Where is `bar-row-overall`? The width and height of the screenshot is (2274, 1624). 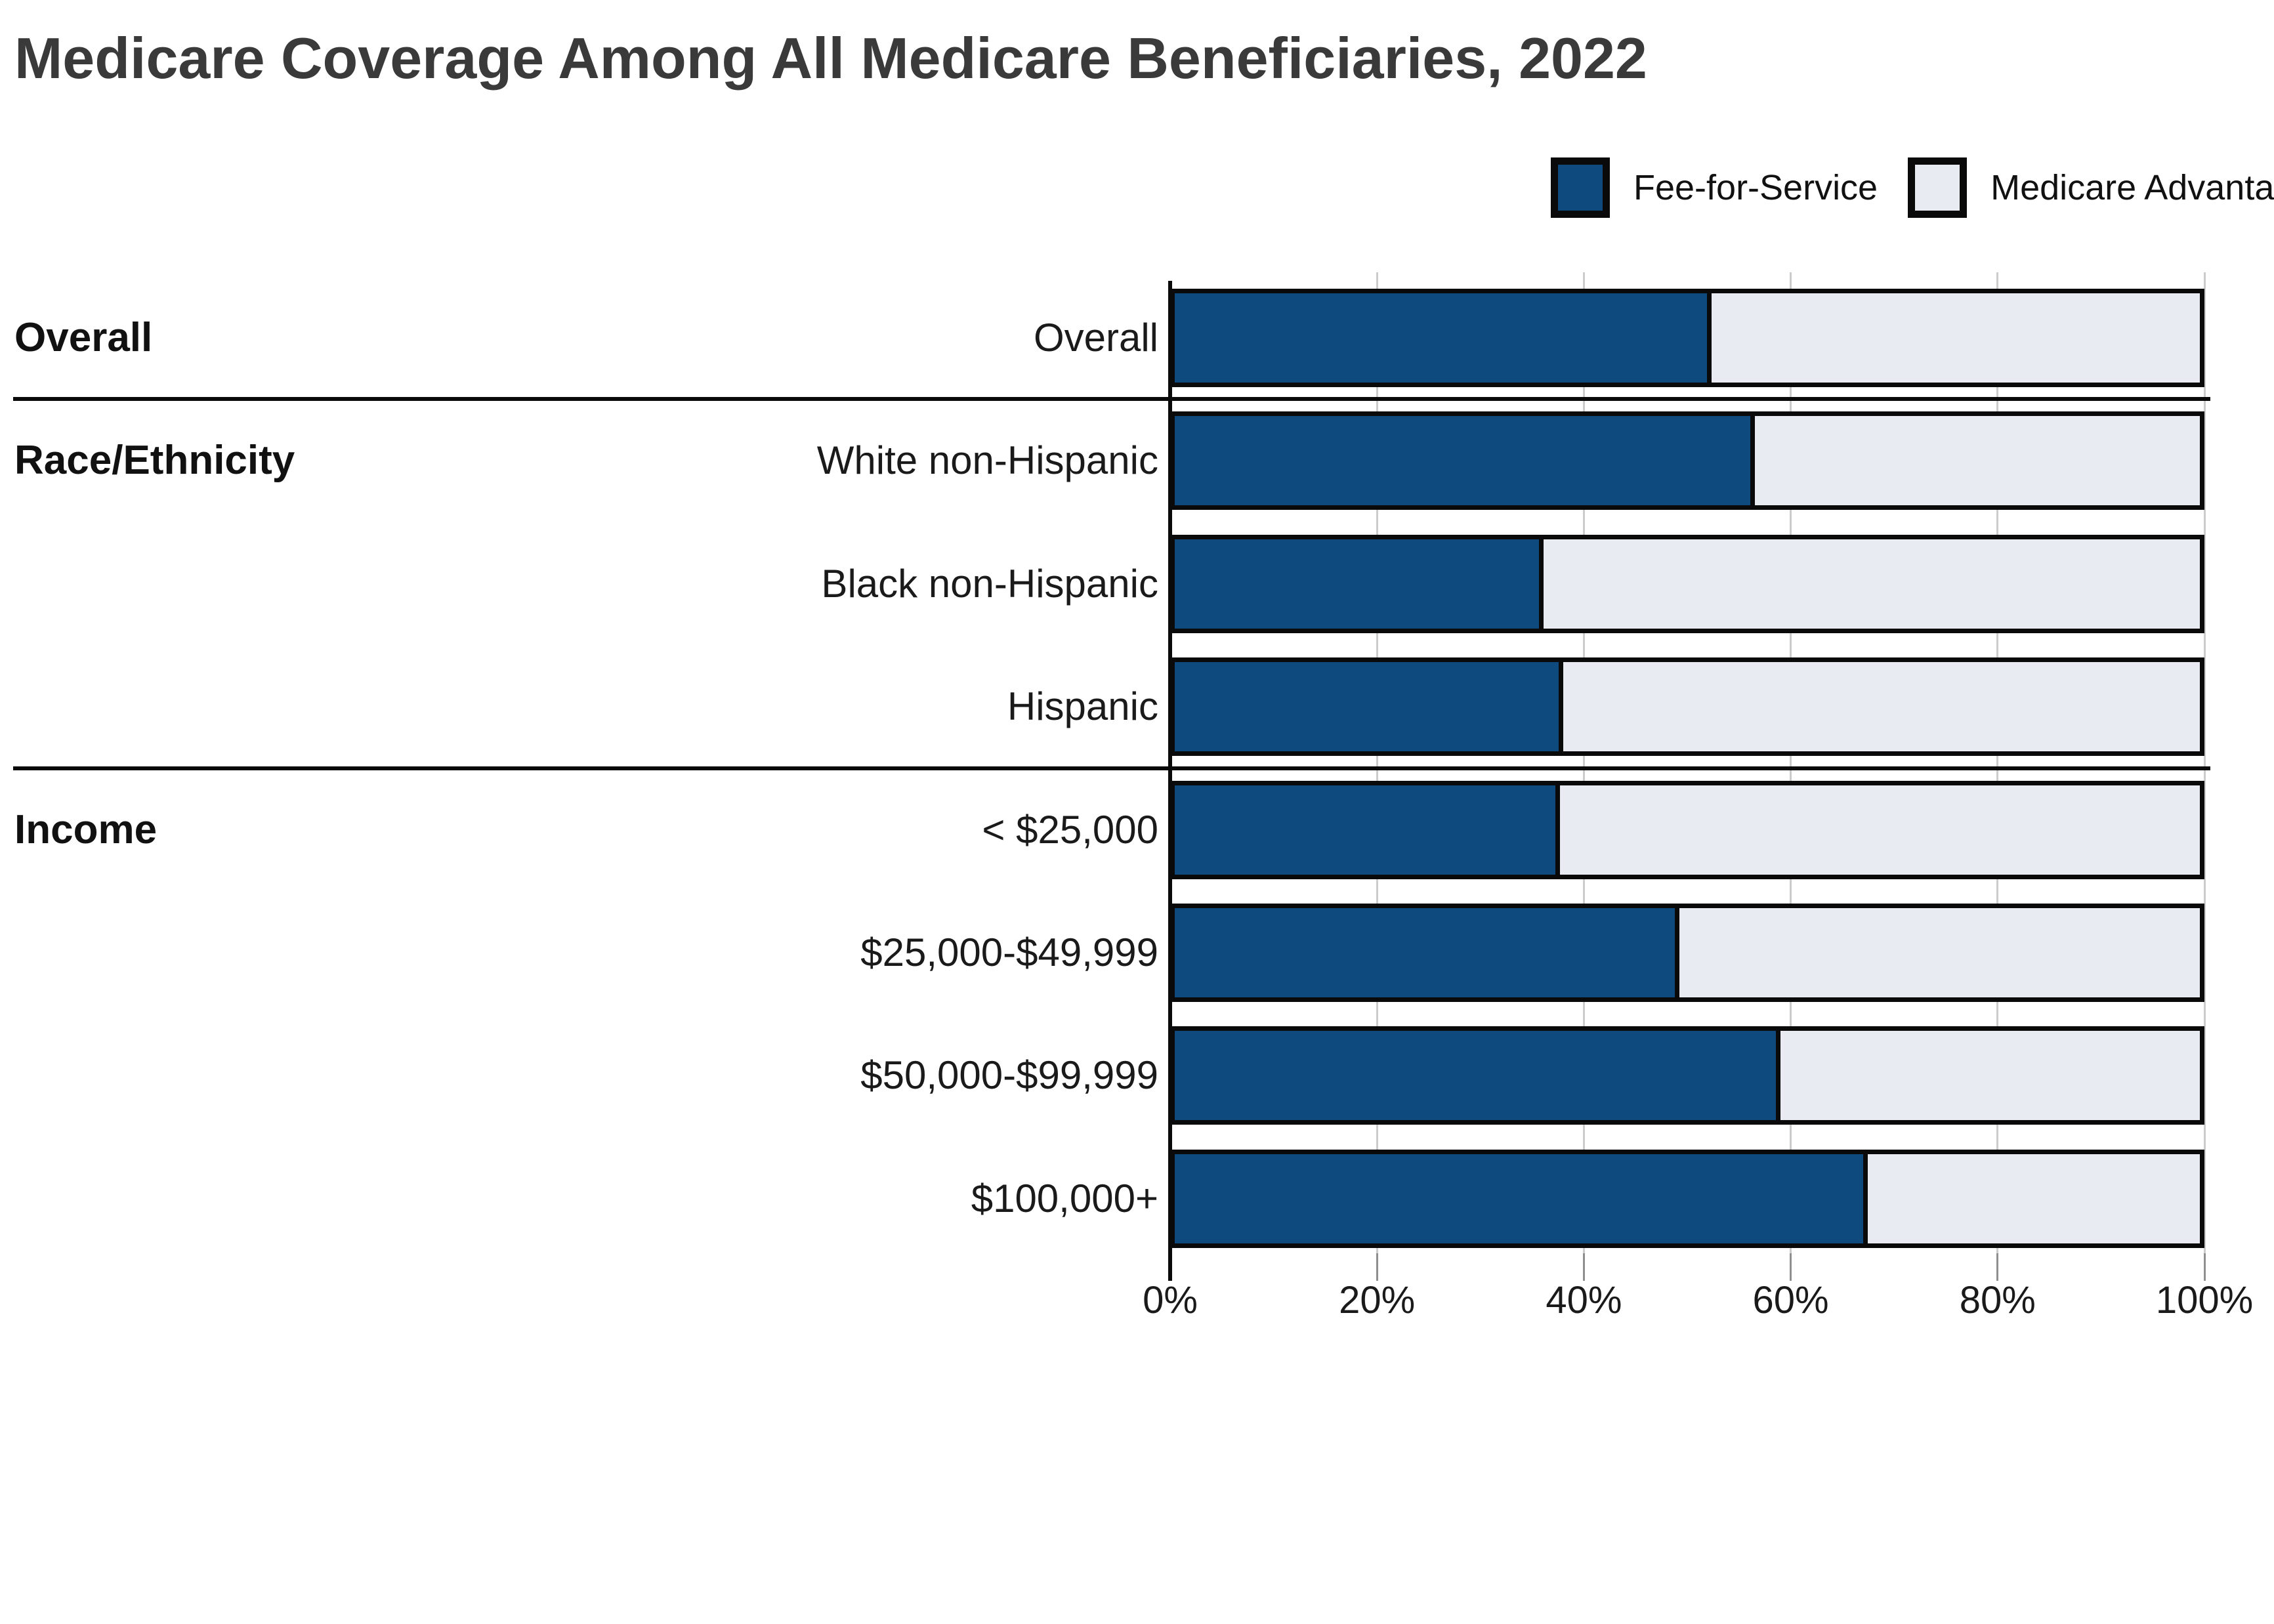
bar-row-overall is located at coordinates (1687, 338).